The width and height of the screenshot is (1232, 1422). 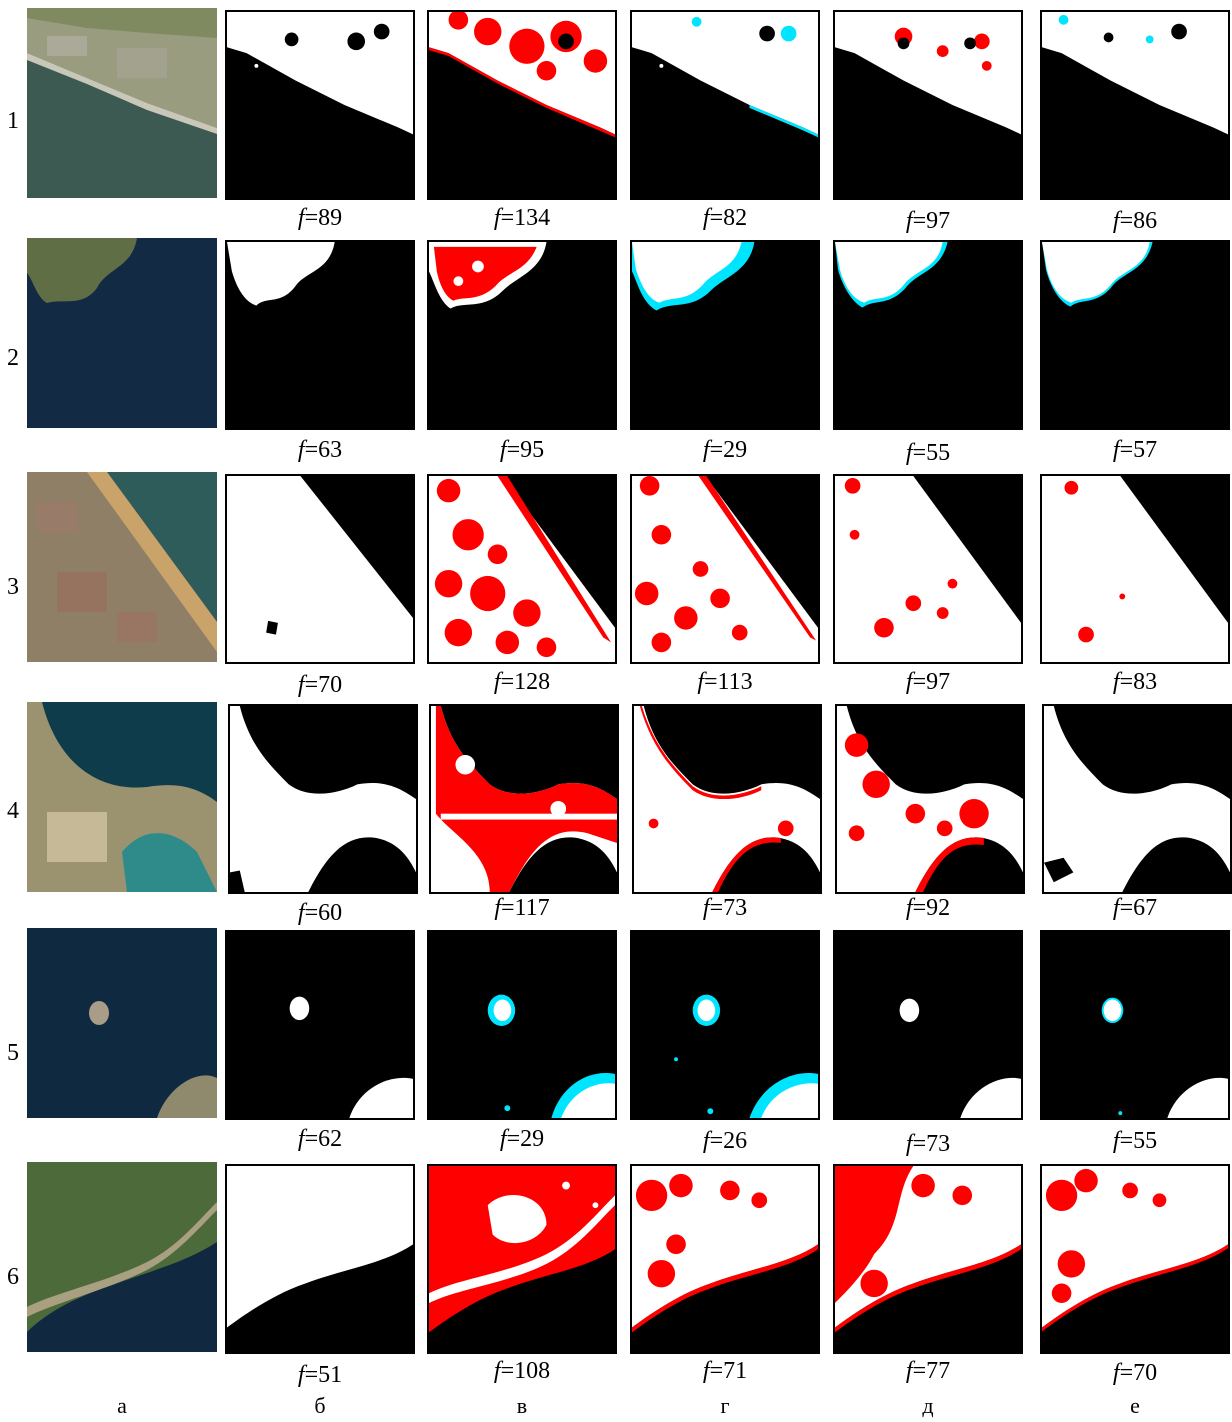 I want to click on f-label-row1-g: f=82, so click(x=725, y=218).